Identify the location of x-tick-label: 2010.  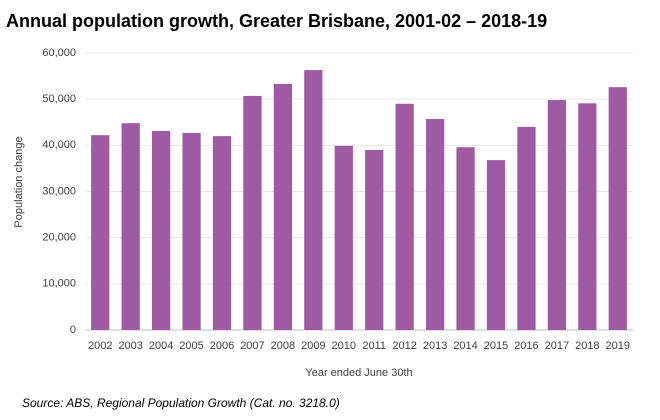
(344, 346).